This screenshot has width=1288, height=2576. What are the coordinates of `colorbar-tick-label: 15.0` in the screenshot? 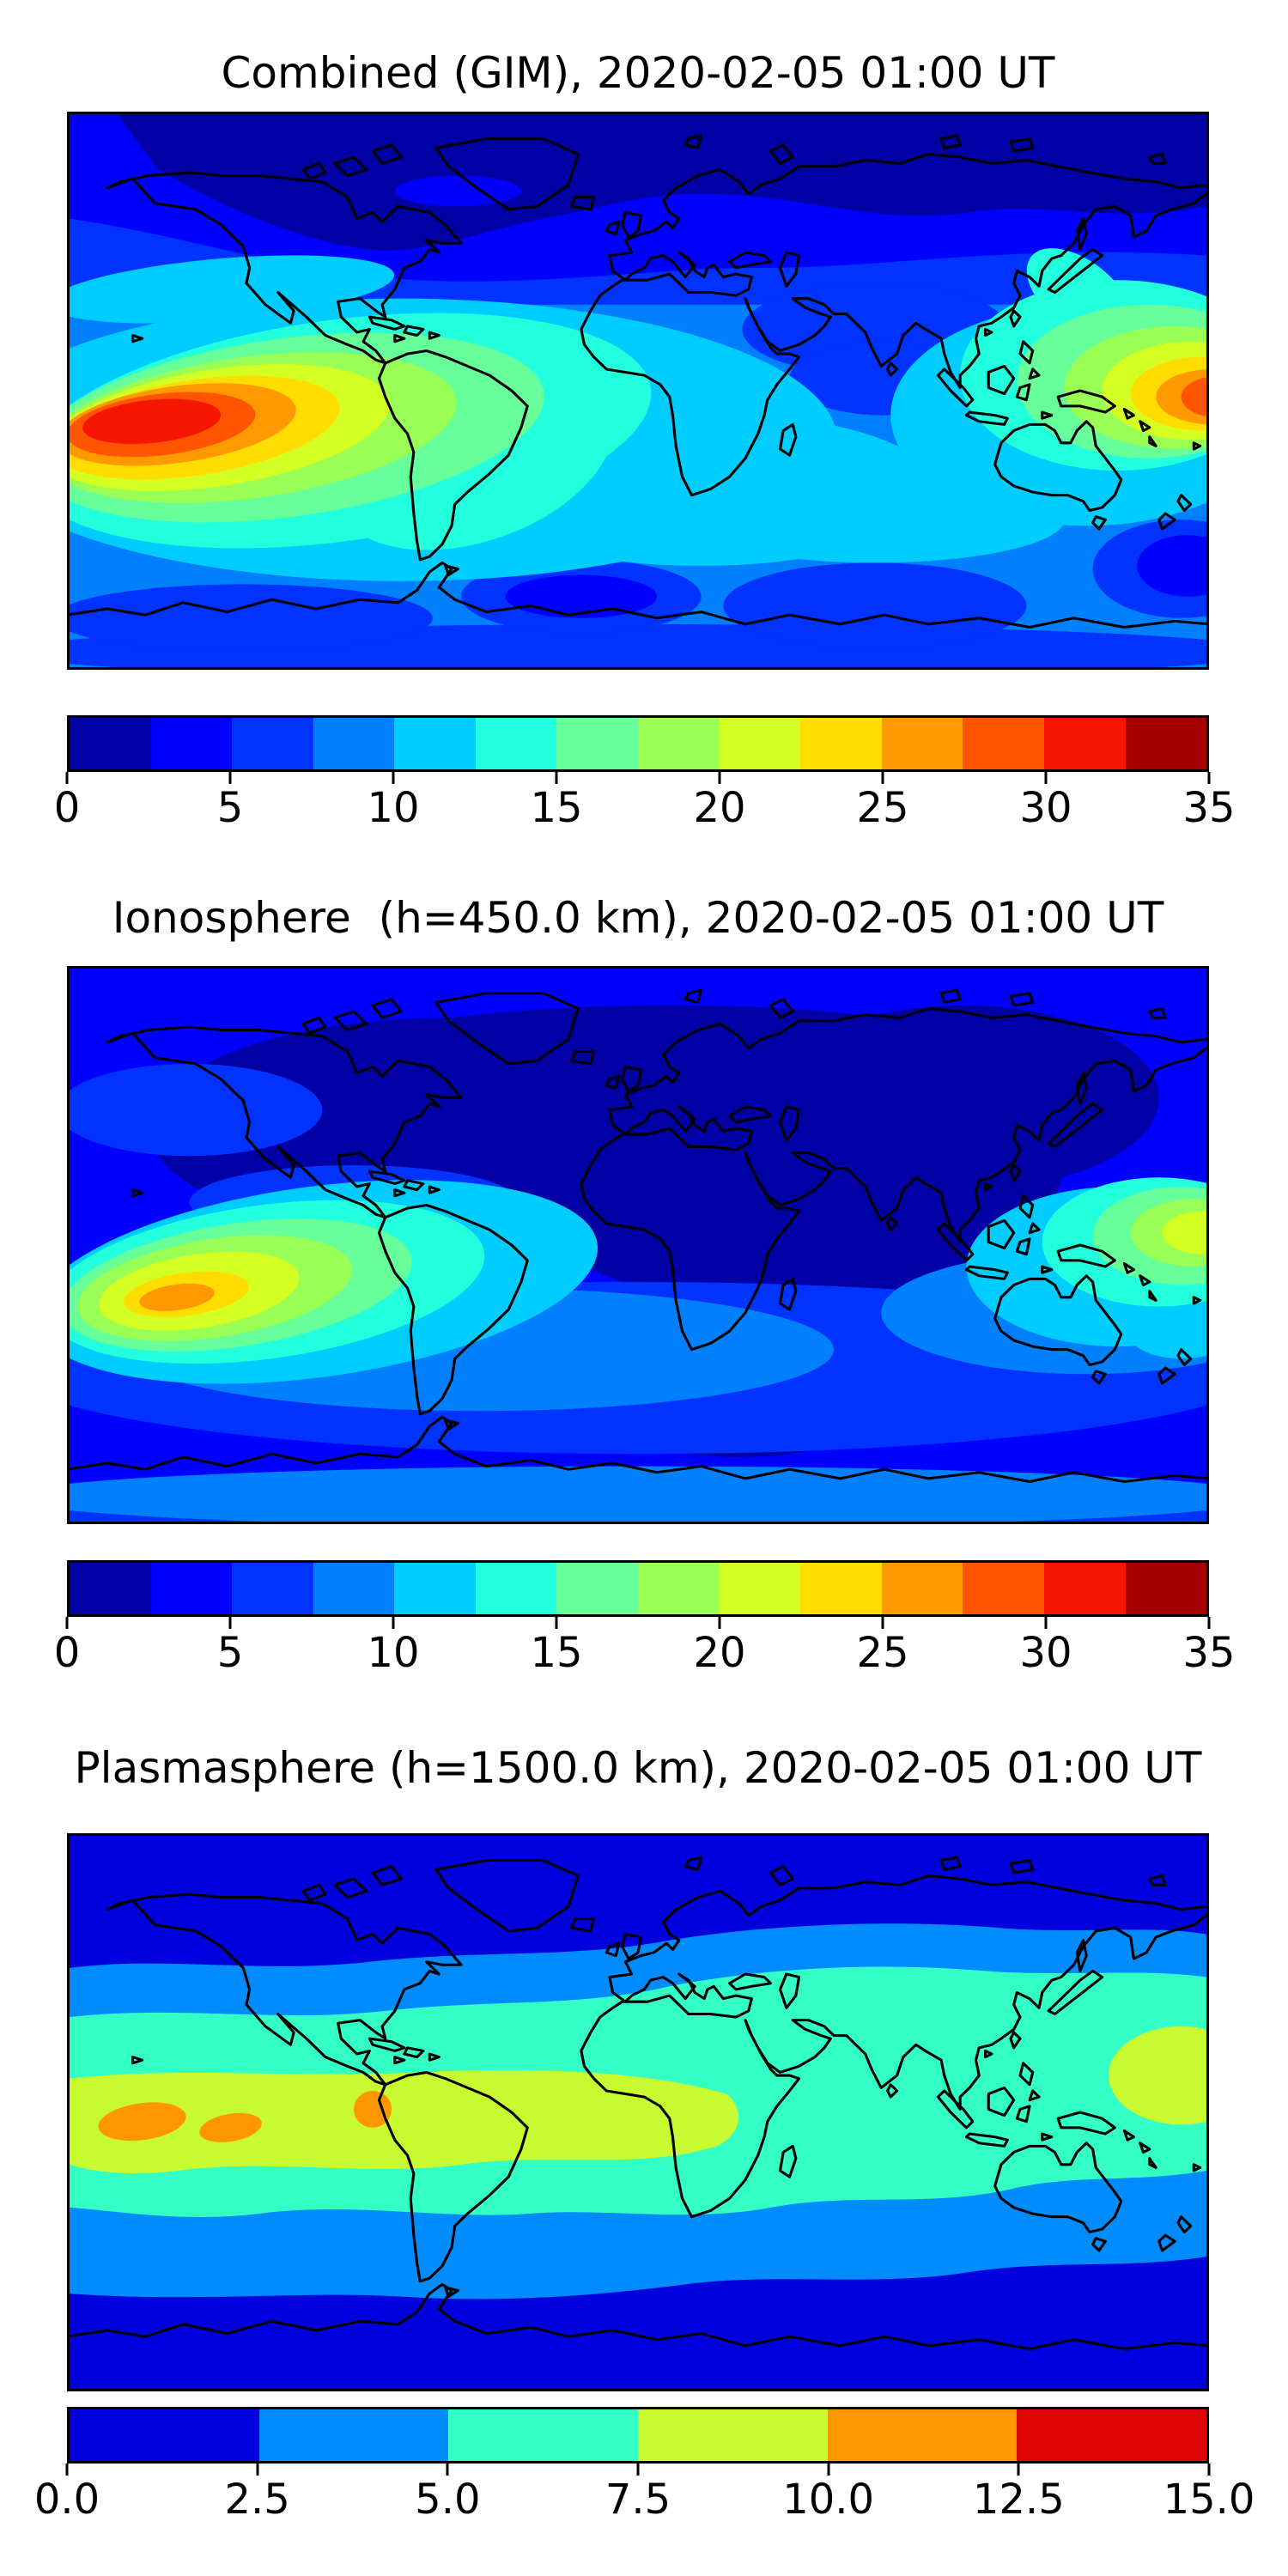 It's located at (1209, 2500).